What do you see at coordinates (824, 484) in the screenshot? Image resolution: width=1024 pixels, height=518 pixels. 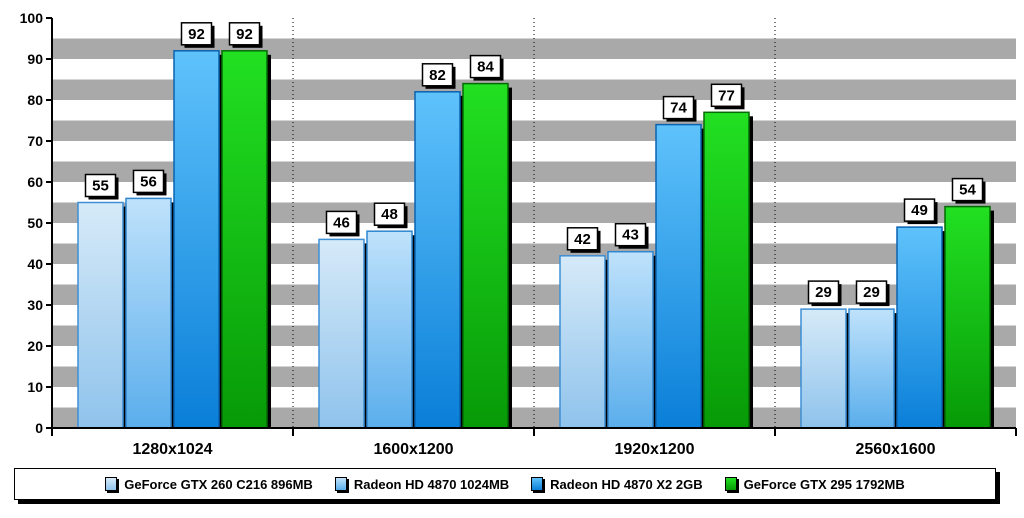 I see `legend-label: GeForce GTX 295 1792MB` at bounding box center [824, 484].